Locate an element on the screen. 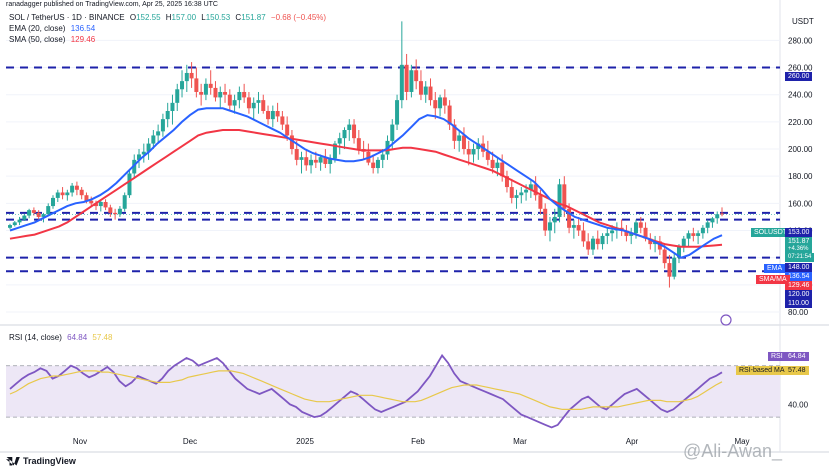 This screenshot has height=473, width=829. rsima-tag-label: RSI-based MA is located at coordinates (762, 370).